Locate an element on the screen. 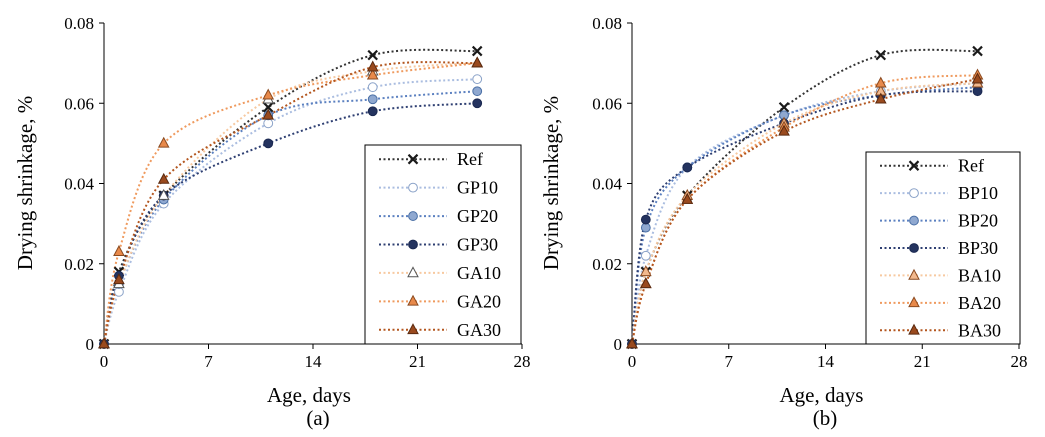  legend-label: BP30 is located at coordinates (978, 248).